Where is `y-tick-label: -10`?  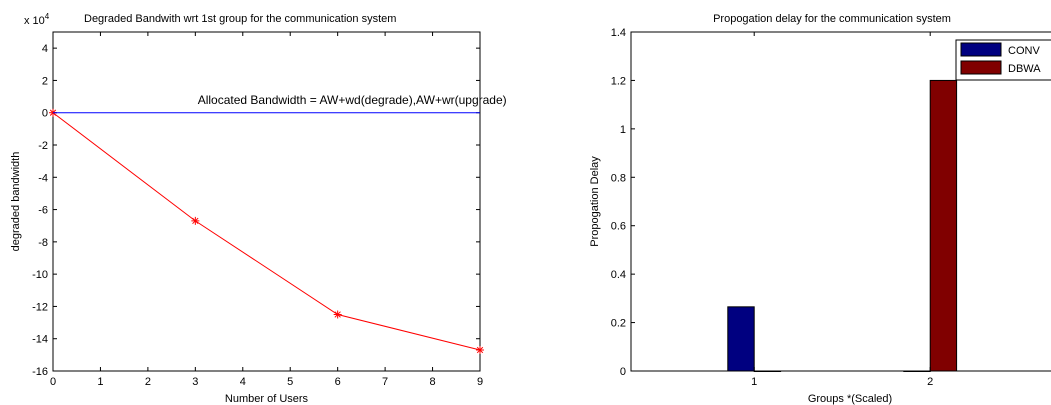
y-tick-label: -10 is located at coordinates (40, 275).